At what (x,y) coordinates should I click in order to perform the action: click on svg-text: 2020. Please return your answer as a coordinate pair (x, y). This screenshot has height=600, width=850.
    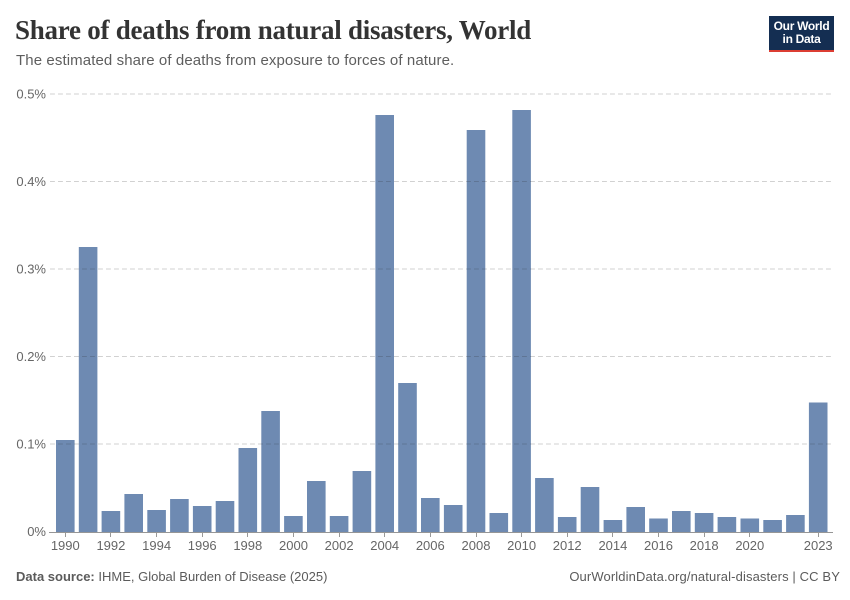
    Looking at the image, I should click on (749, 545).